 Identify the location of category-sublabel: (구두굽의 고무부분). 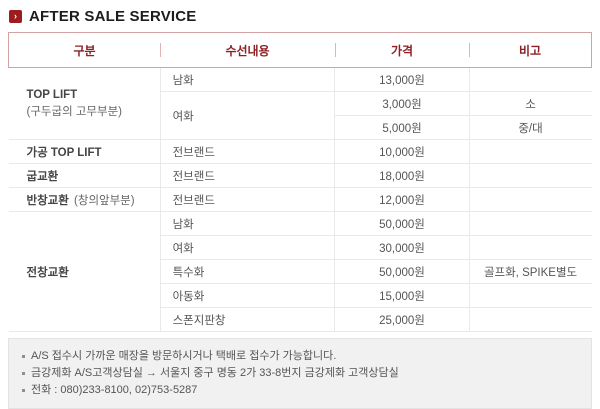
(74, 111).